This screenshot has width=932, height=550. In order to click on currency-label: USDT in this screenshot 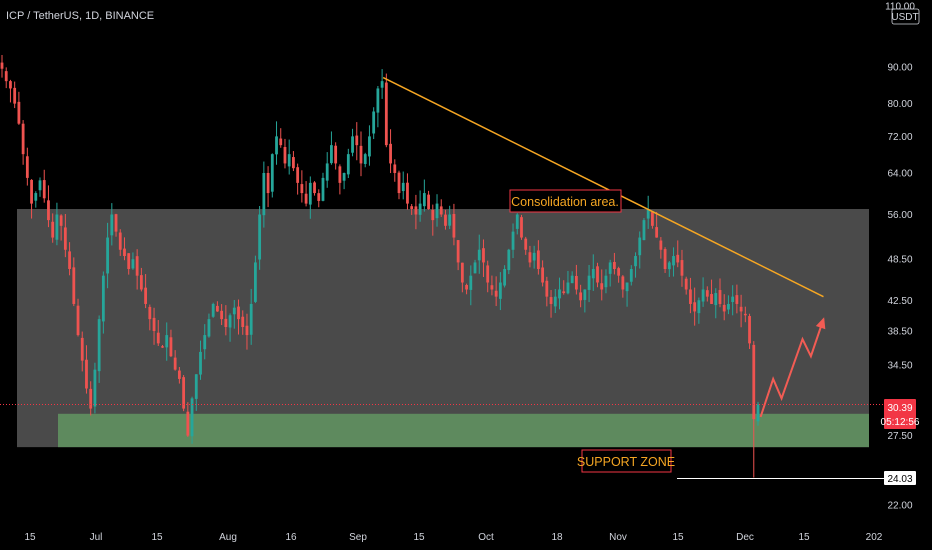, I will do `click(904, 17)`.